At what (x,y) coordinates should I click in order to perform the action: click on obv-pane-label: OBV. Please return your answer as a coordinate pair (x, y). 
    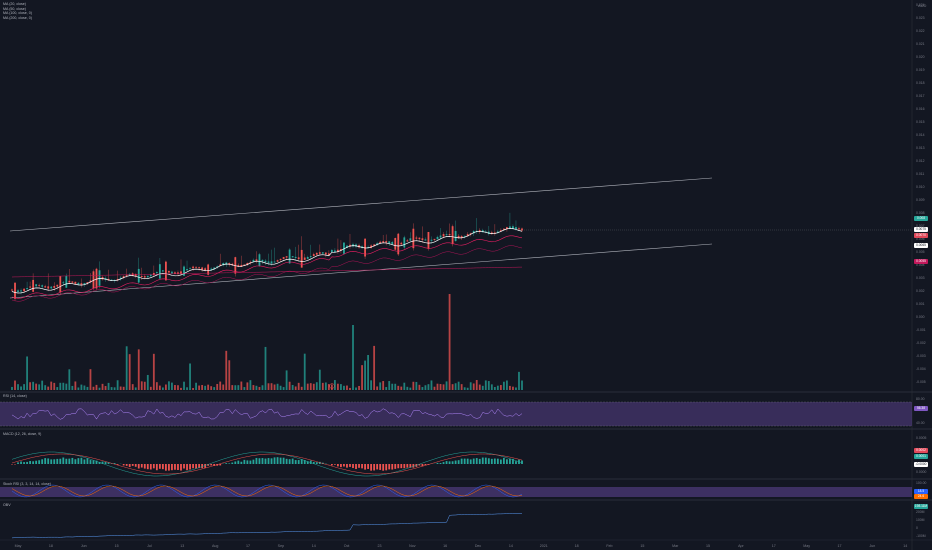
    Looking at the image, I should click on (7, 505).